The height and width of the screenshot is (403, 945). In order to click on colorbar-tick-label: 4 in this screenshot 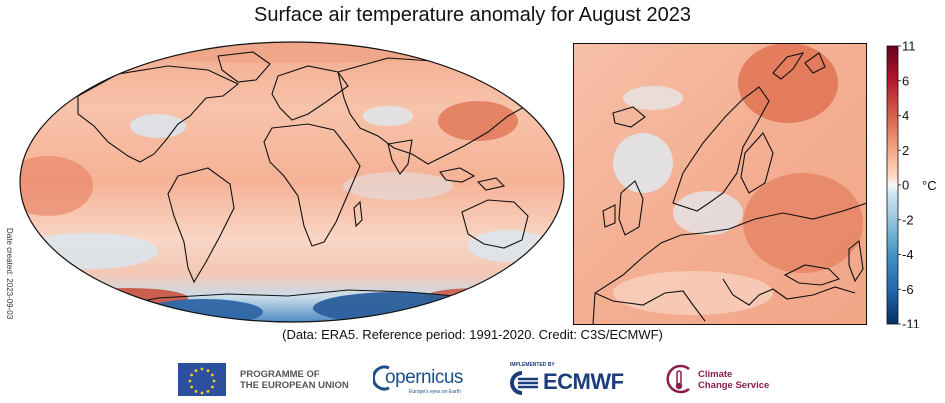, I will do `click(905, 115)`.